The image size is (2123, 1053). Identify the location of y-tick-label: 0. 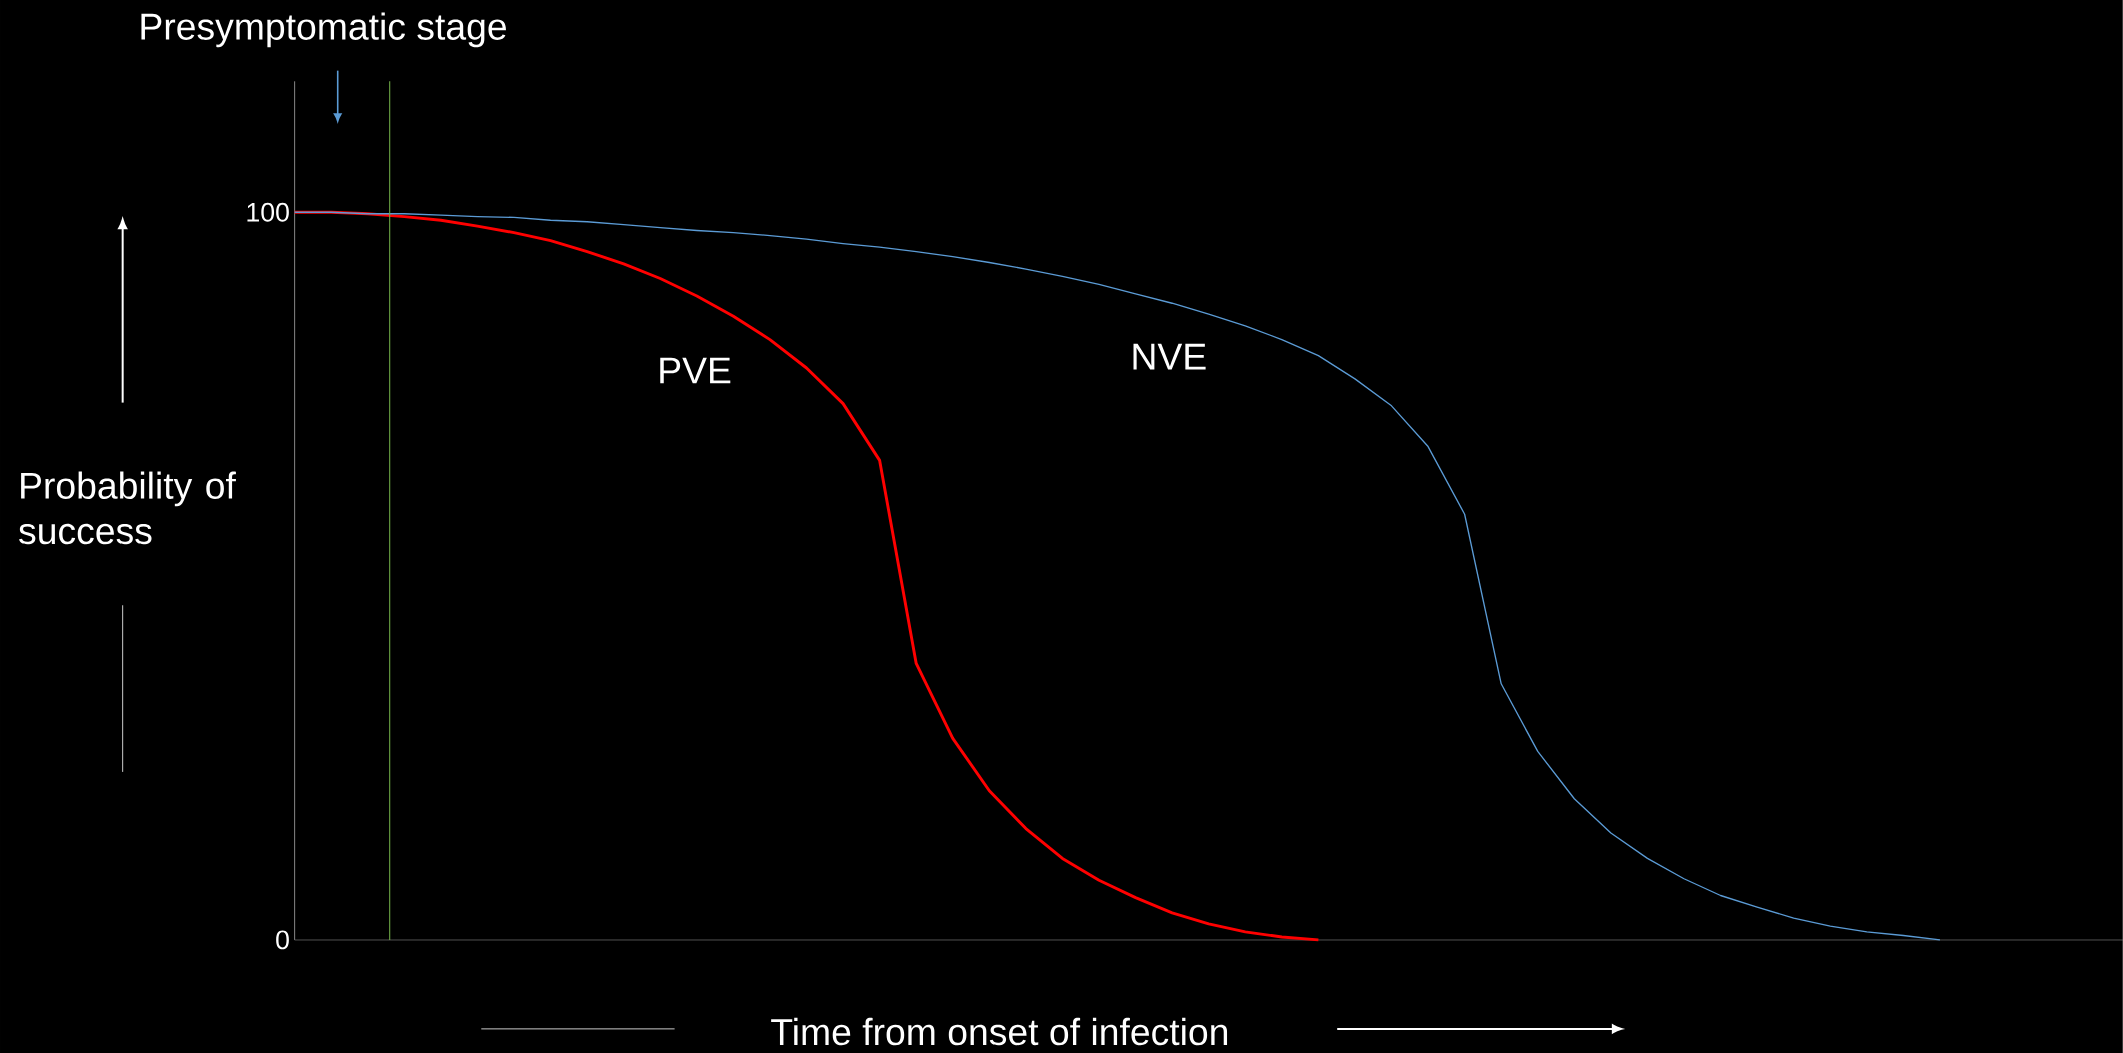
(282, 940).